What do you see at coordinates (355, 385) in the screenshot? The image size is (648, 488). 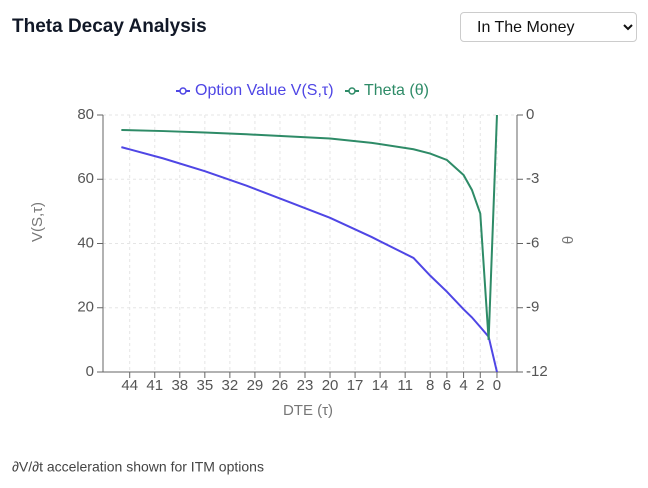 I see `x-tick-label: 17` at bounding box center [355, 385].